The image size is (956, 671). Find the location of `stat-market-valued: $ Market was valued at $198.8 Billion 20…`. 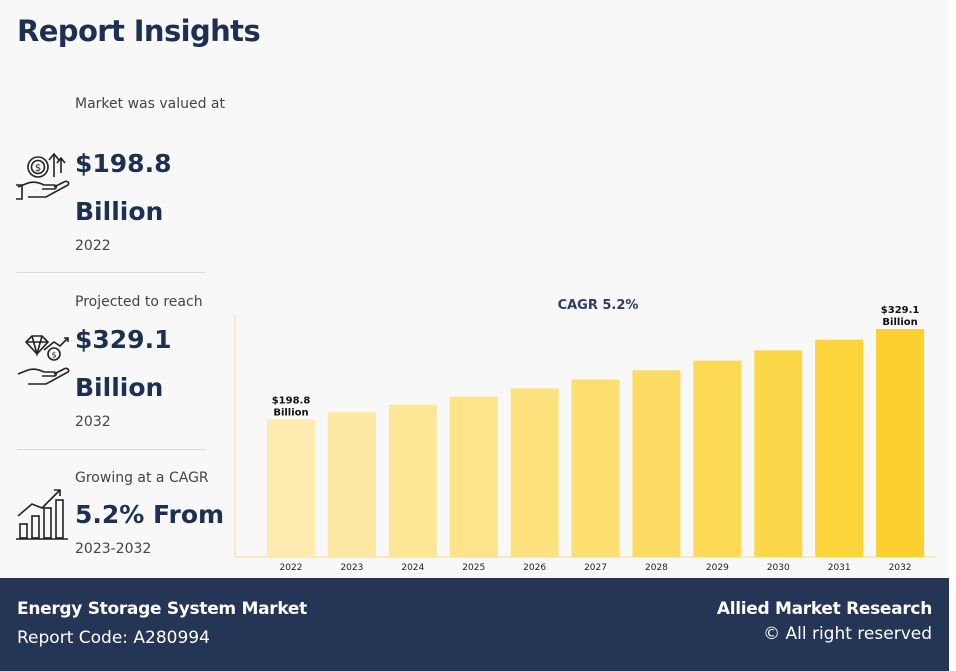

stat-market-valued: $ Market was valued at $198.8 Billion 20… is located at coordinates (115, 178).